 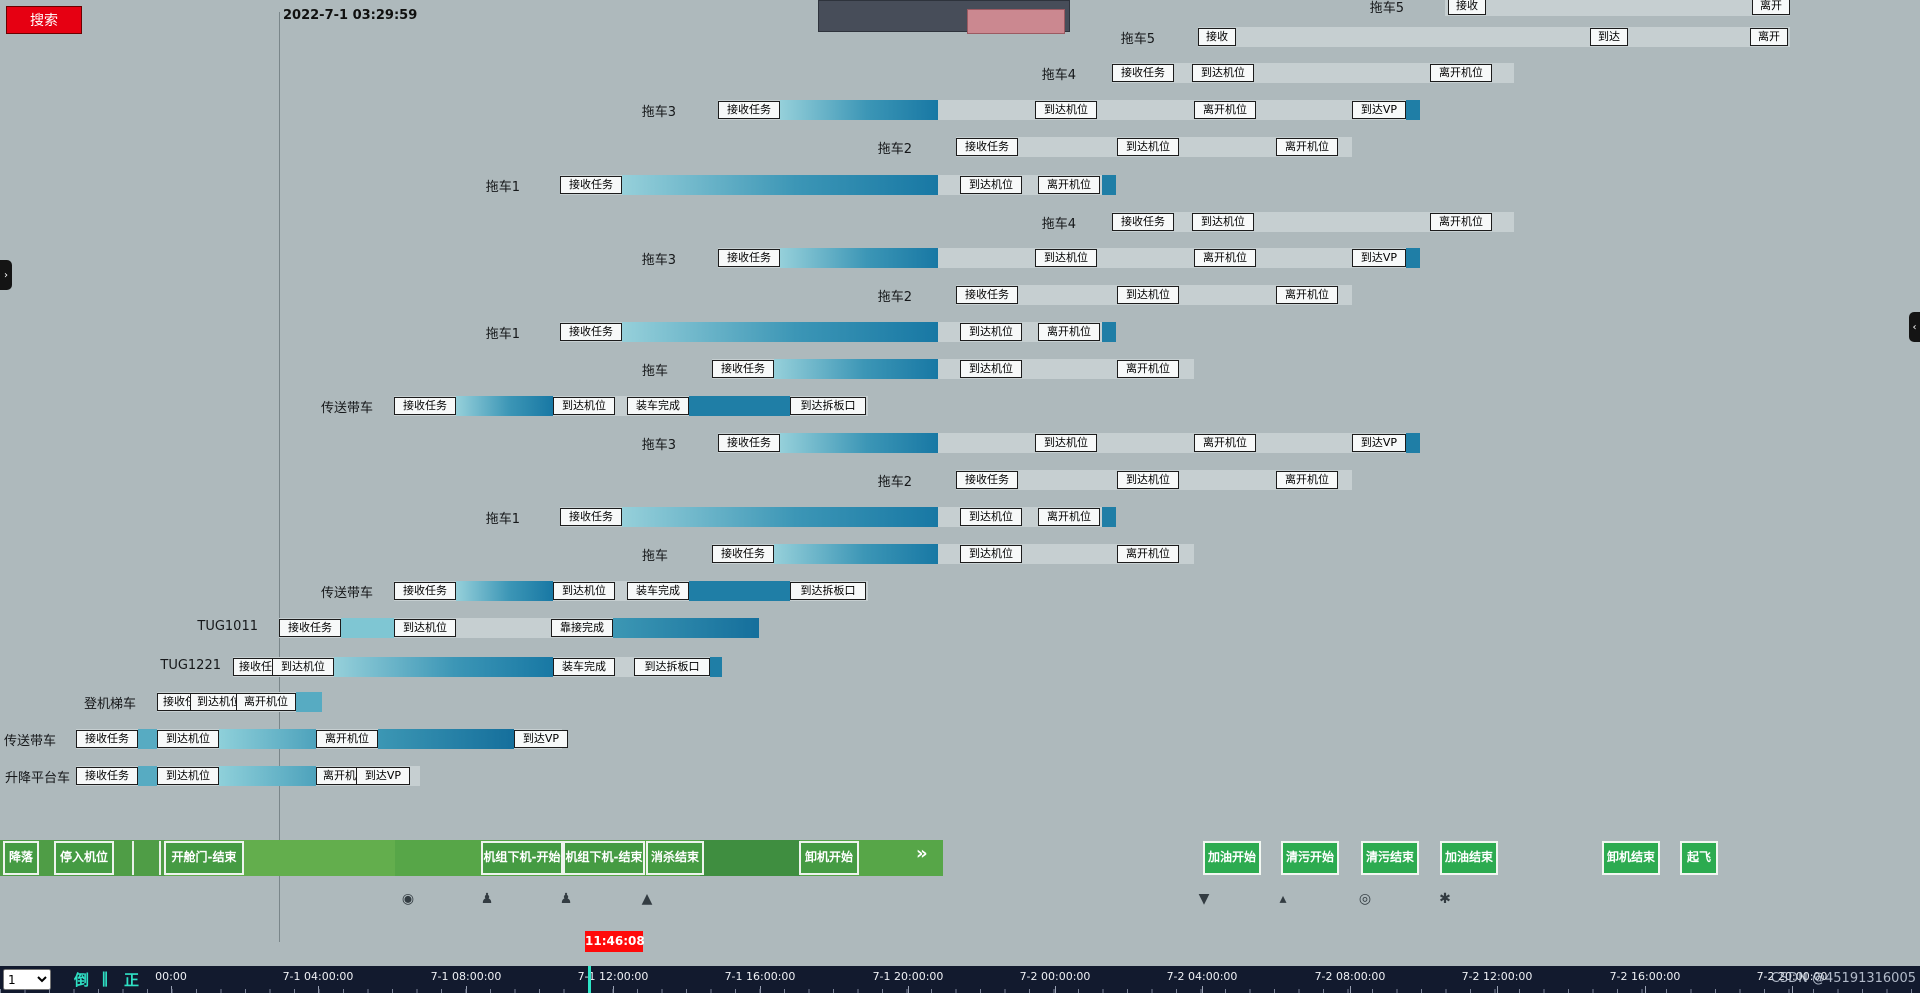 I want to click on search-button: 搜索, so click(x=44, y=20).